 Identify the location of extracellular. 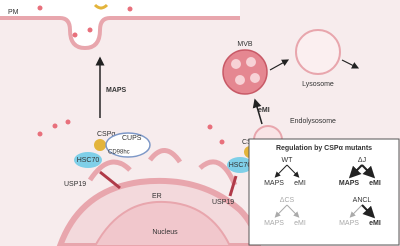
(120, 24).